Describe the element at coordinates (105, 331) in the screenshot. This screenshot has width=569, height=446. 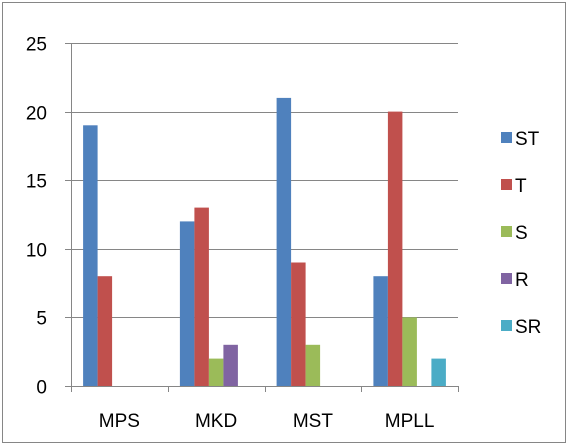
I see `bar-t-mps` at that location.